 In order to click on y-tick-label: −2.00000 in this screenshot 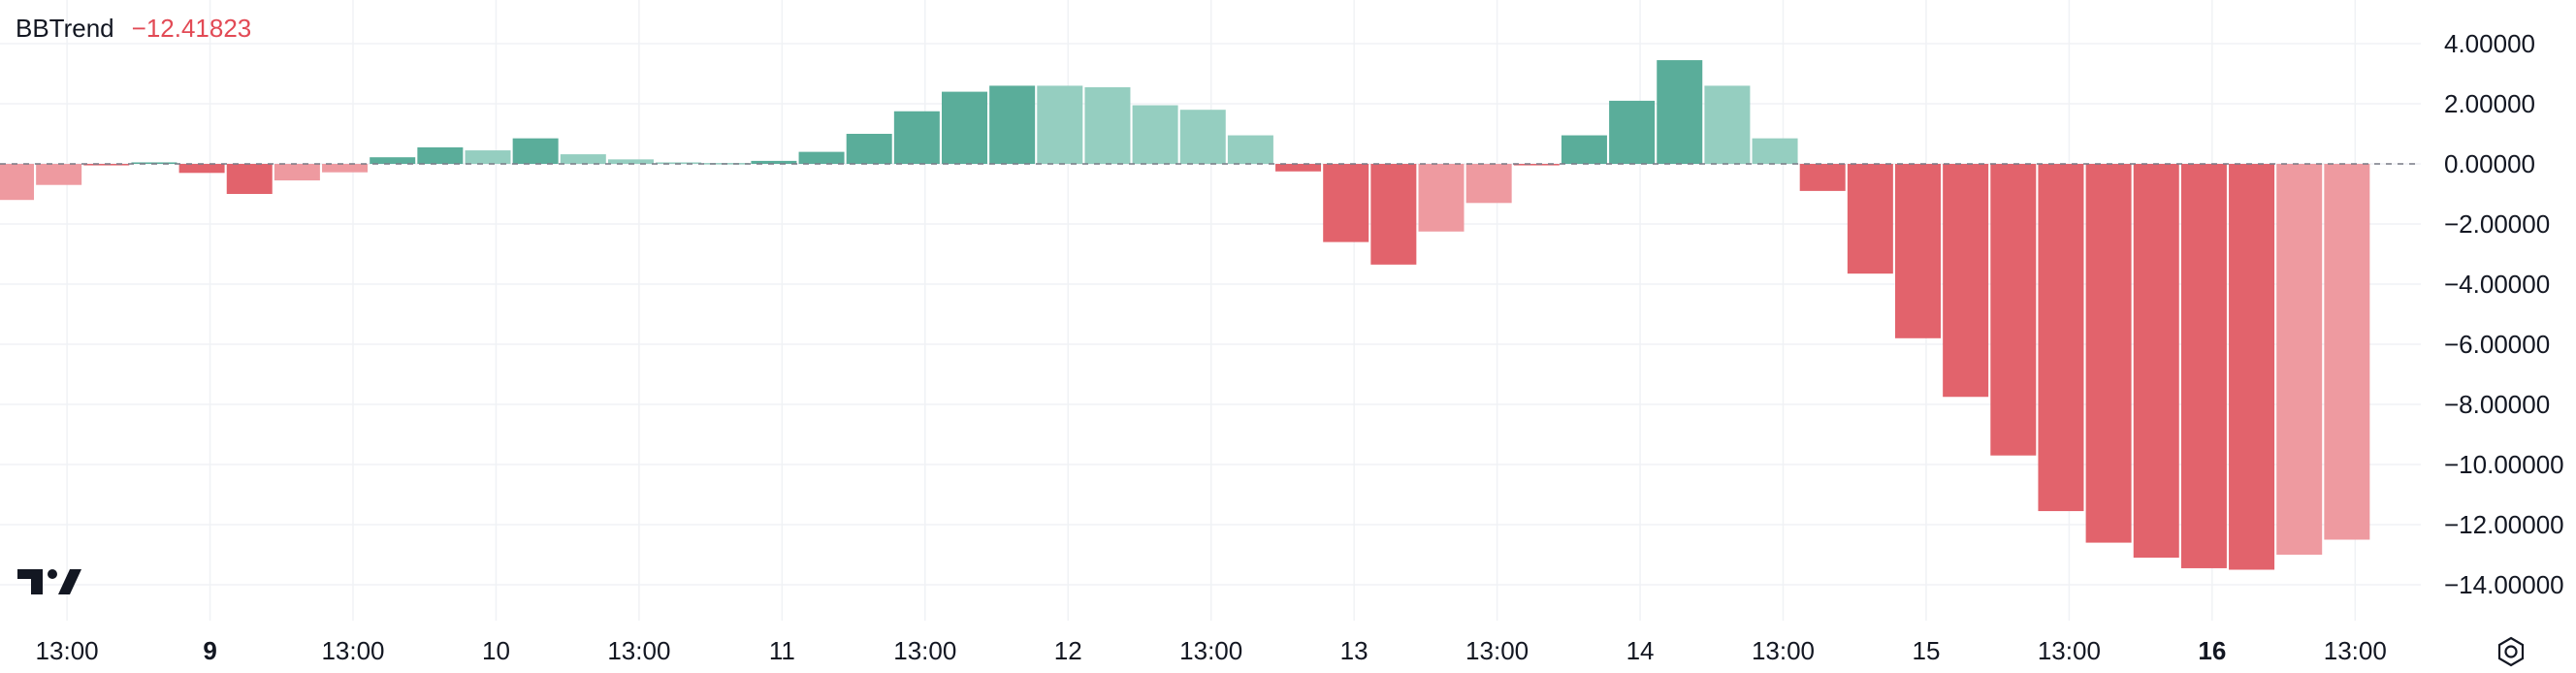, I will do `click(2497, 224)`.